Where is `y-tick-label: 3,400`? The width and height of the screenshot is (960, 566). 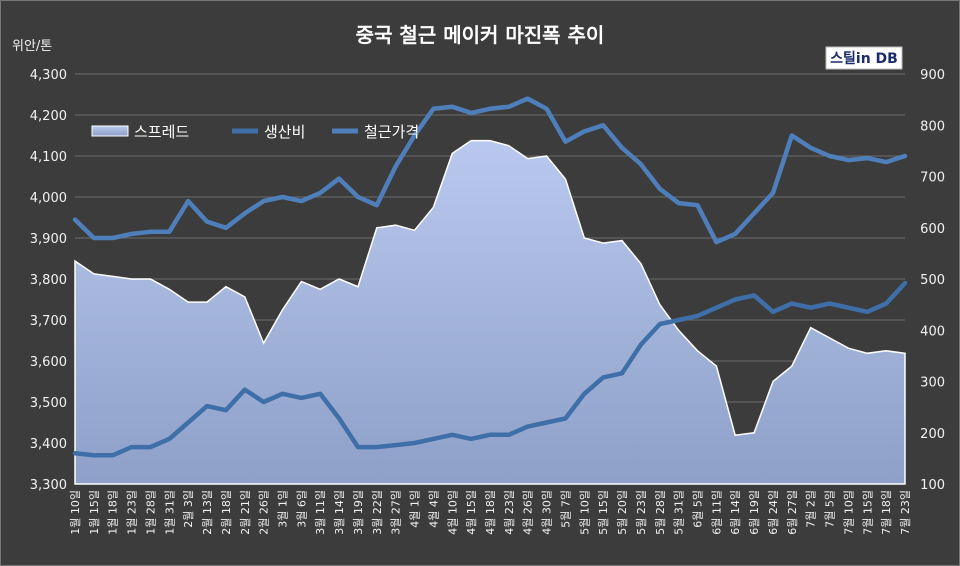
y-tick-label: 3,400 is located at coordinates (48, 444).